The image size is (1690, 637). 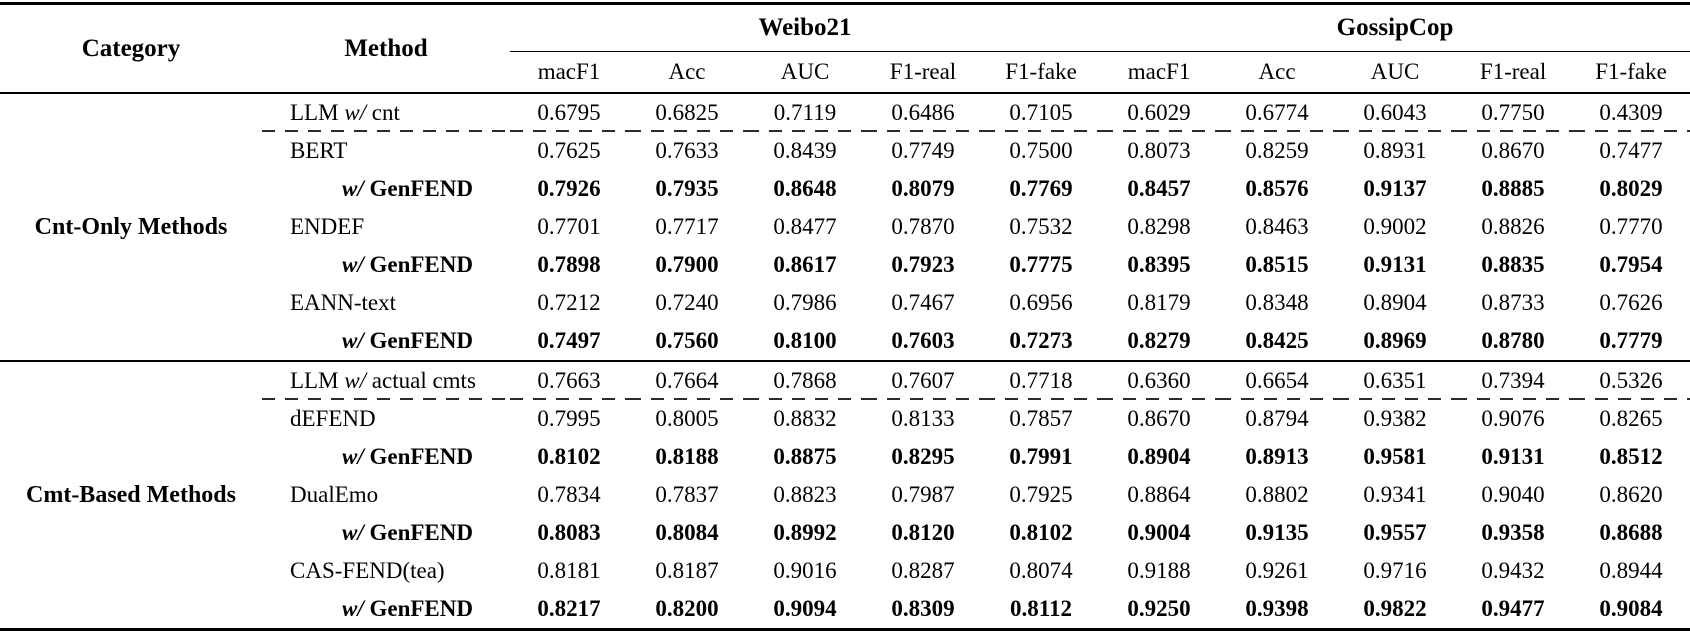 What do you see at coordinates (1159, 570) in the screenshot?
I see `metric-value-cell: 0.9188` at bounding box center [1159, 570].